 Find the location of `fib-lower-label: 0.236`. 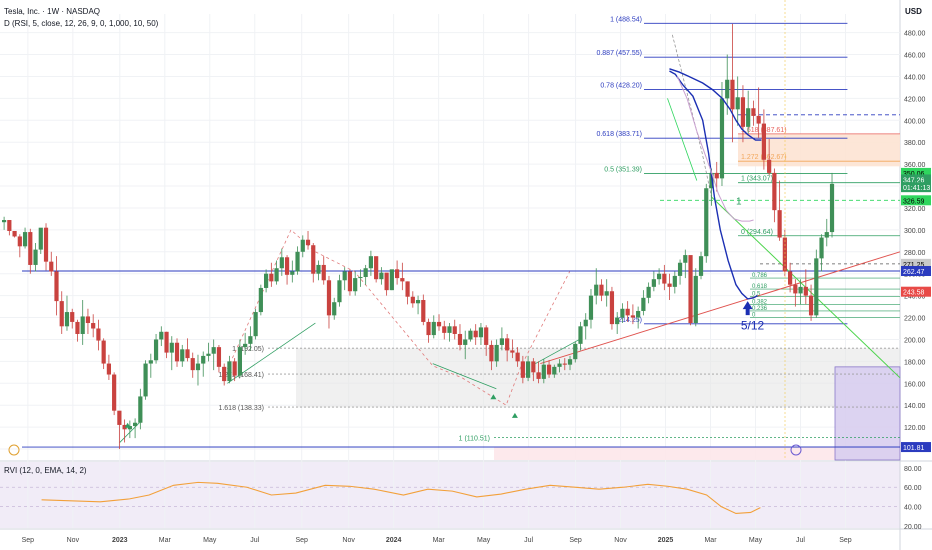

fib-lower-label: 0.236 is located at coordinates (760, 309).